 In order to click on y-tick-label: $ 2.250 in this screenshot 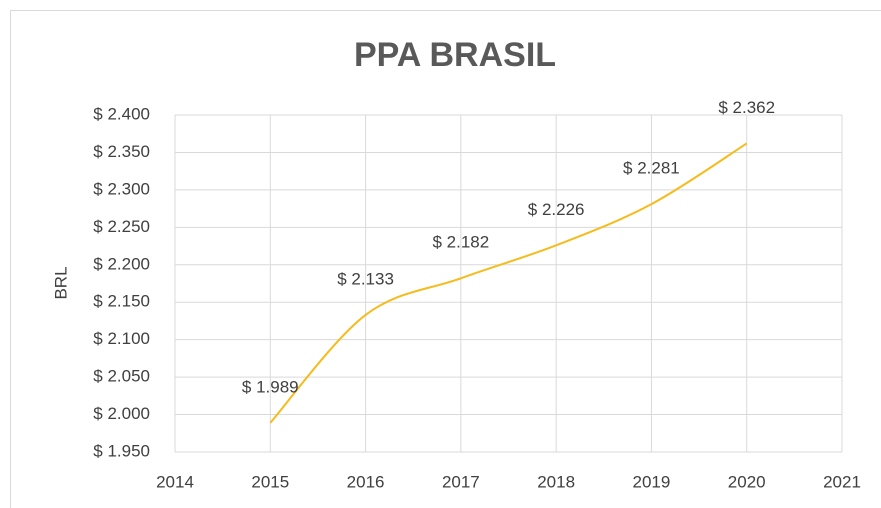, I will do `click(121, 226)`.